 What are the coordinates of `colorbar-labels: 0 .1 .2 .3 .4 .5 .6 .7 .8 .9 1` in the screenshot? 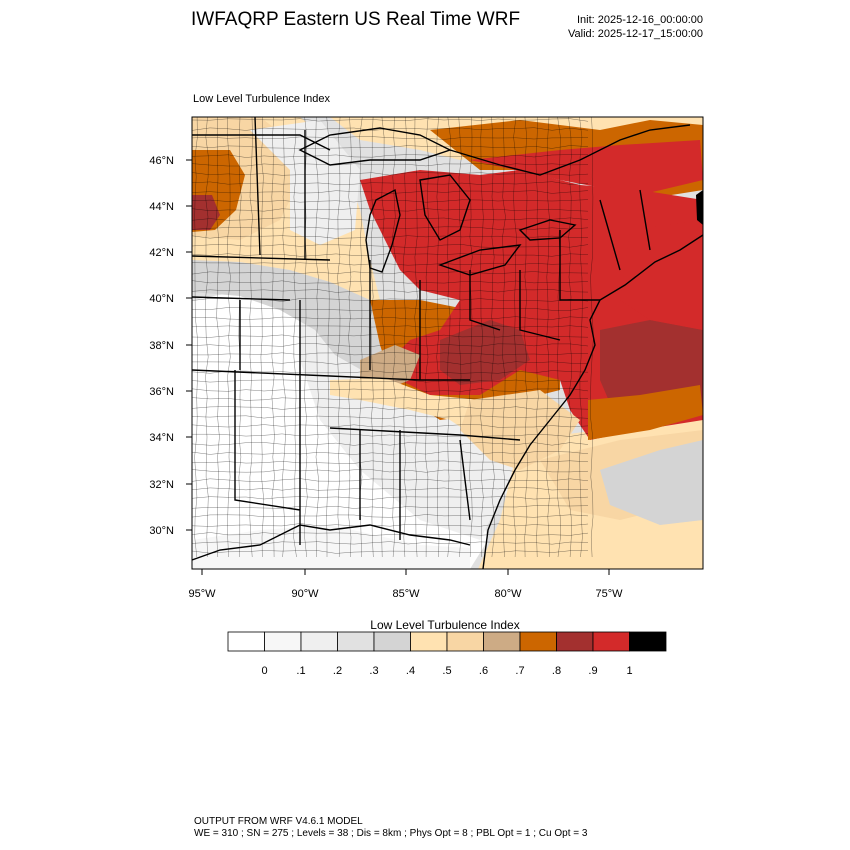 It's located at (446, 671).